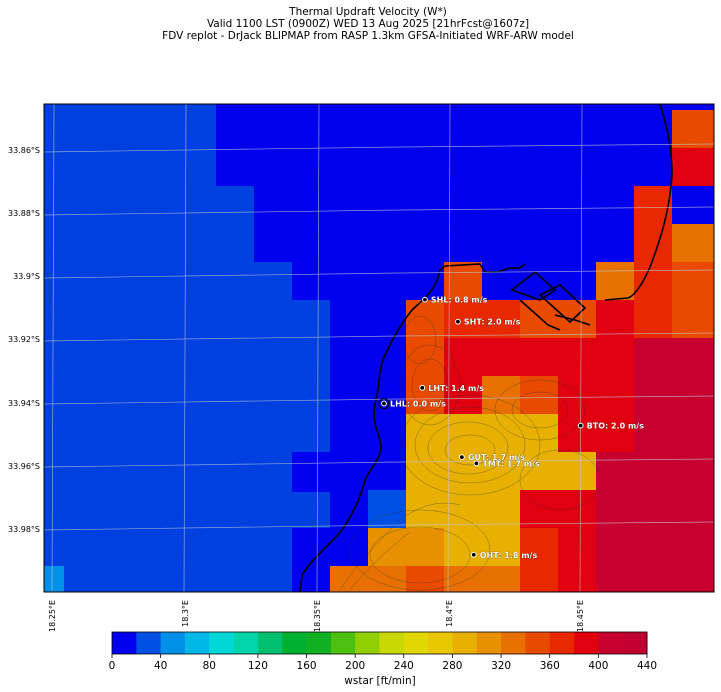  Describe the element at coordinates (24, 150) in the screenshot. I see `latitude-label: 33.86°S` at that location.